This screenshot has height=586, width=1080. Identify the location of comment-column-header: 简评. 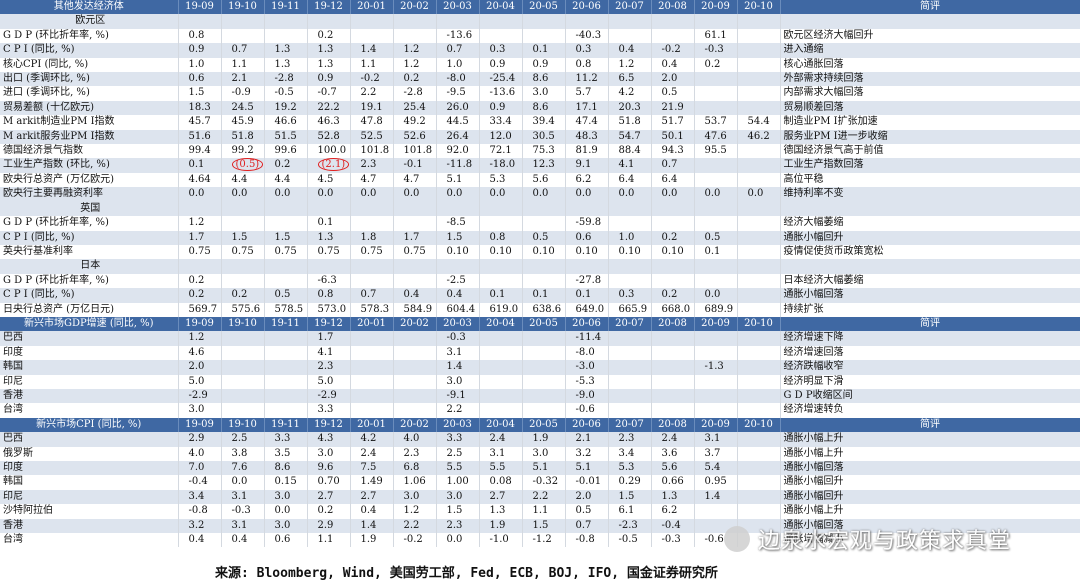
(930, 425).